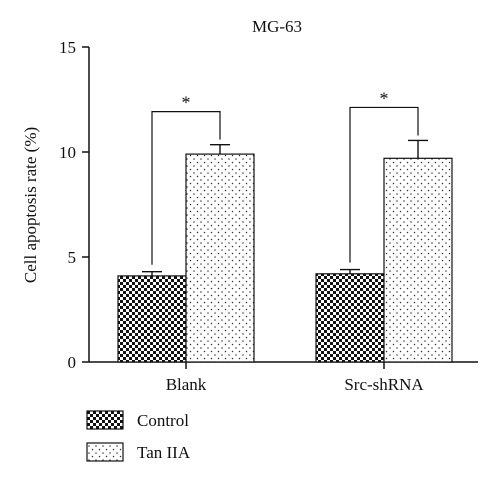  I want to click on y-tick-label: 5, so click(72, 257).